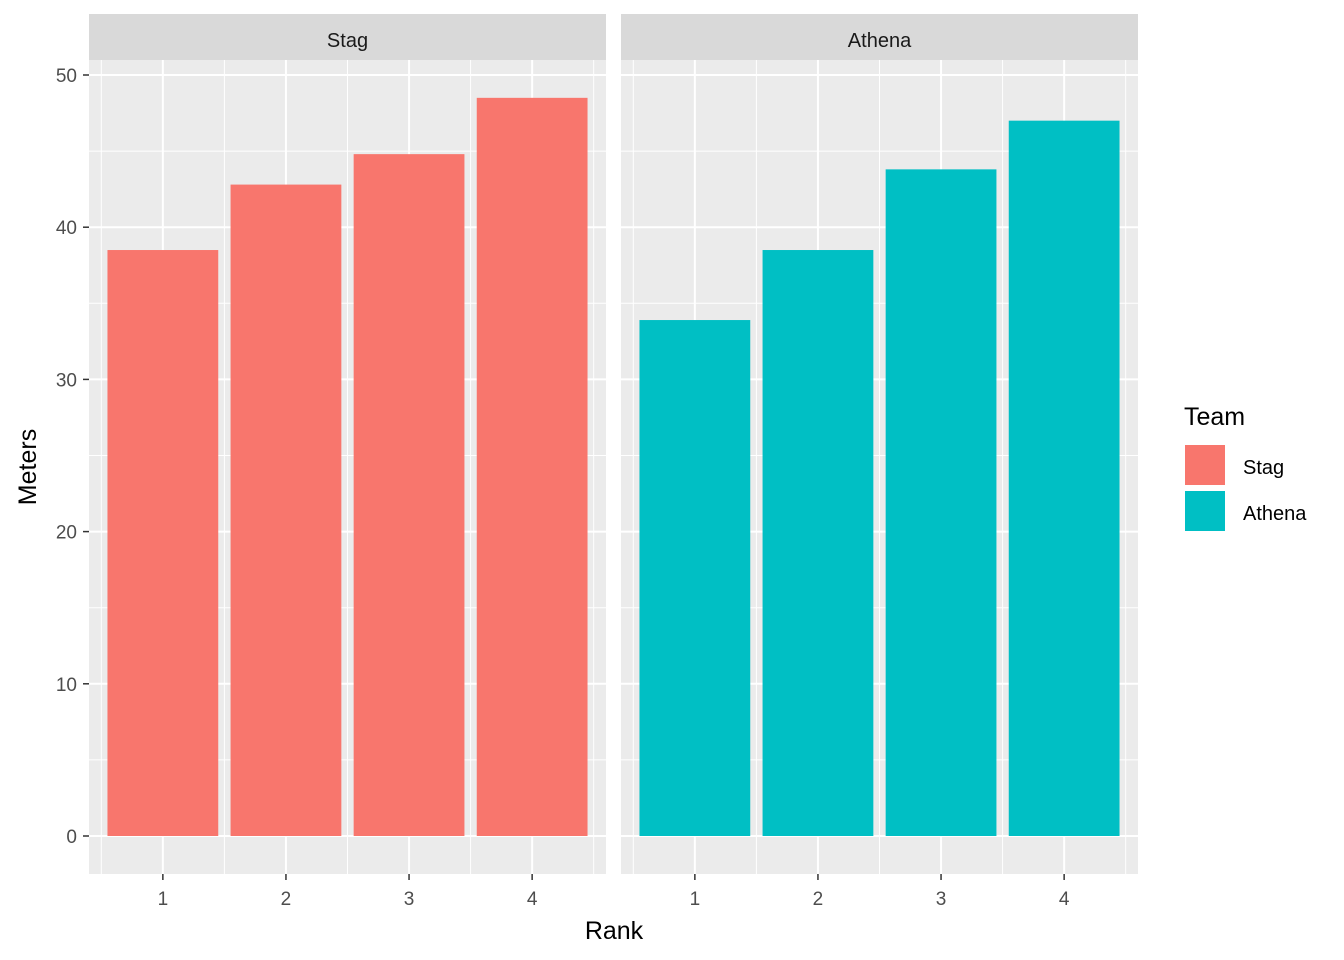 This screenshot has width=1344, height=960. What do you see at coordinates (72, 457) in the screenshot?
I see `y-axis: 0 10 20 30 40 50` at bounding box center [72, 457].